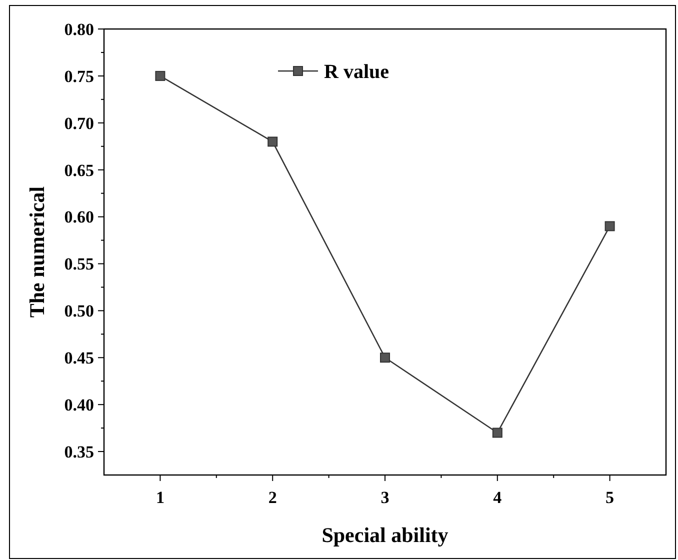 This screenshot has width=678, height=560. I want to click on x-axis-title: Special ability, so click(385, 535).